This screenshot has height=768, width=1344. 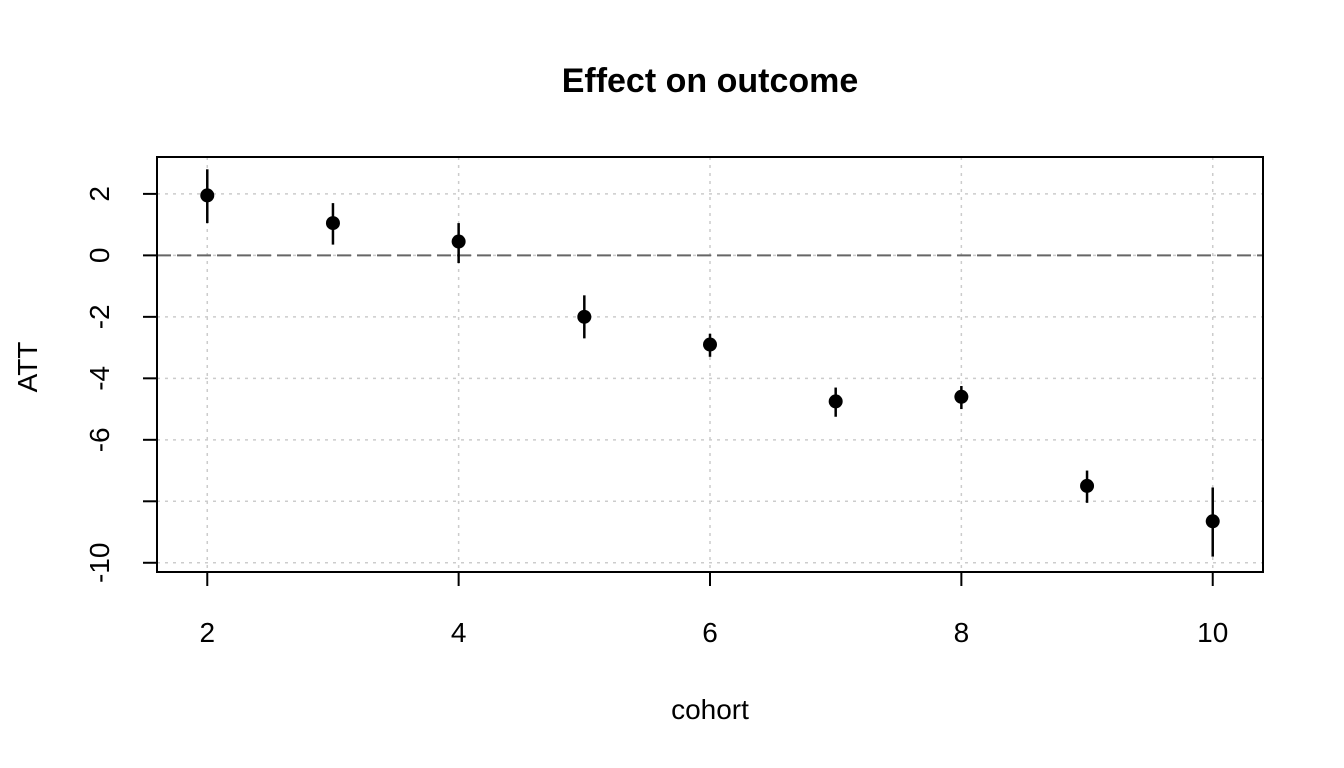 I want to click on y-tick-label: -2, so click(x=99, y=316).